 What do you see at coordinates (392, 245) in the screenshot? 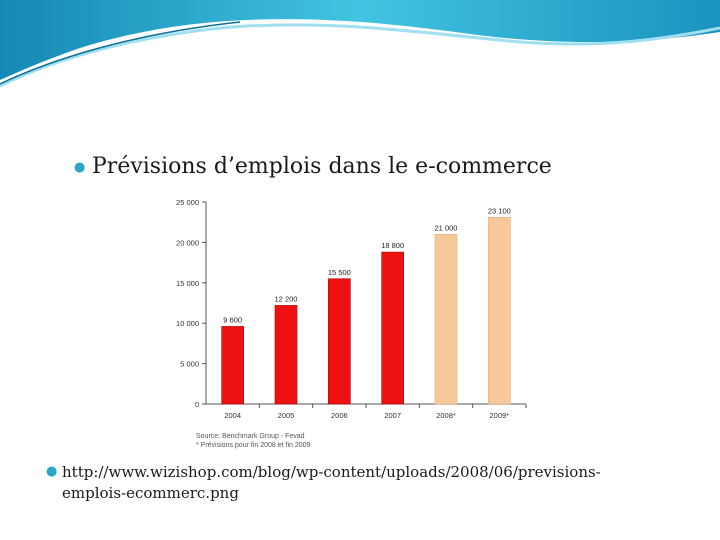
I see `data-label: 18 800` at bounding box center [392, 245].